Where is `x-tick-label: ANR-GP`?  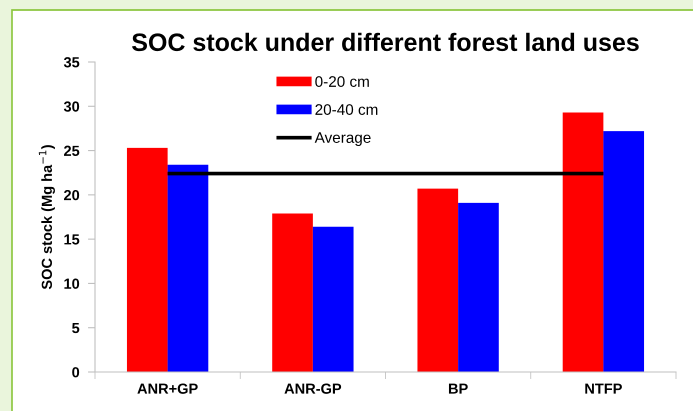
x-tick-label: ANR-GP is located at coordinates (313, 388).